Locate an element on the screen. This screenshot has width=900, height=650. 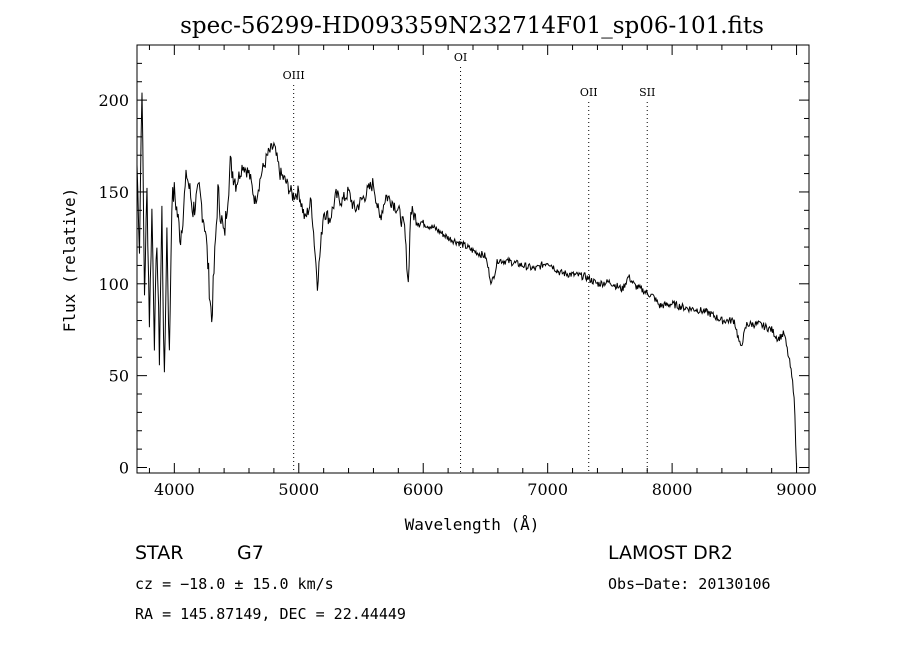
object-subclass: G7 is located at coordinates (250, 553).